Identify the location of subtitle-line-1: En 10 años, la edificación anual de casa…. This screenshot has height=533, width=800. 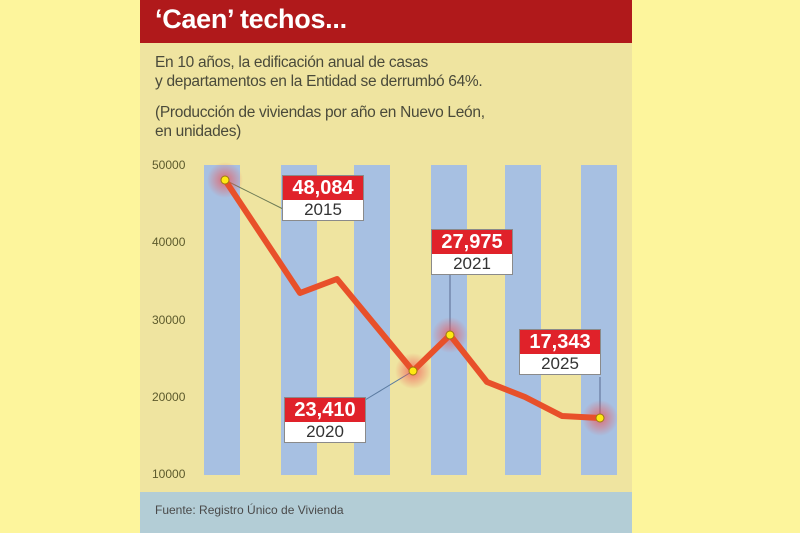
(291, 62).